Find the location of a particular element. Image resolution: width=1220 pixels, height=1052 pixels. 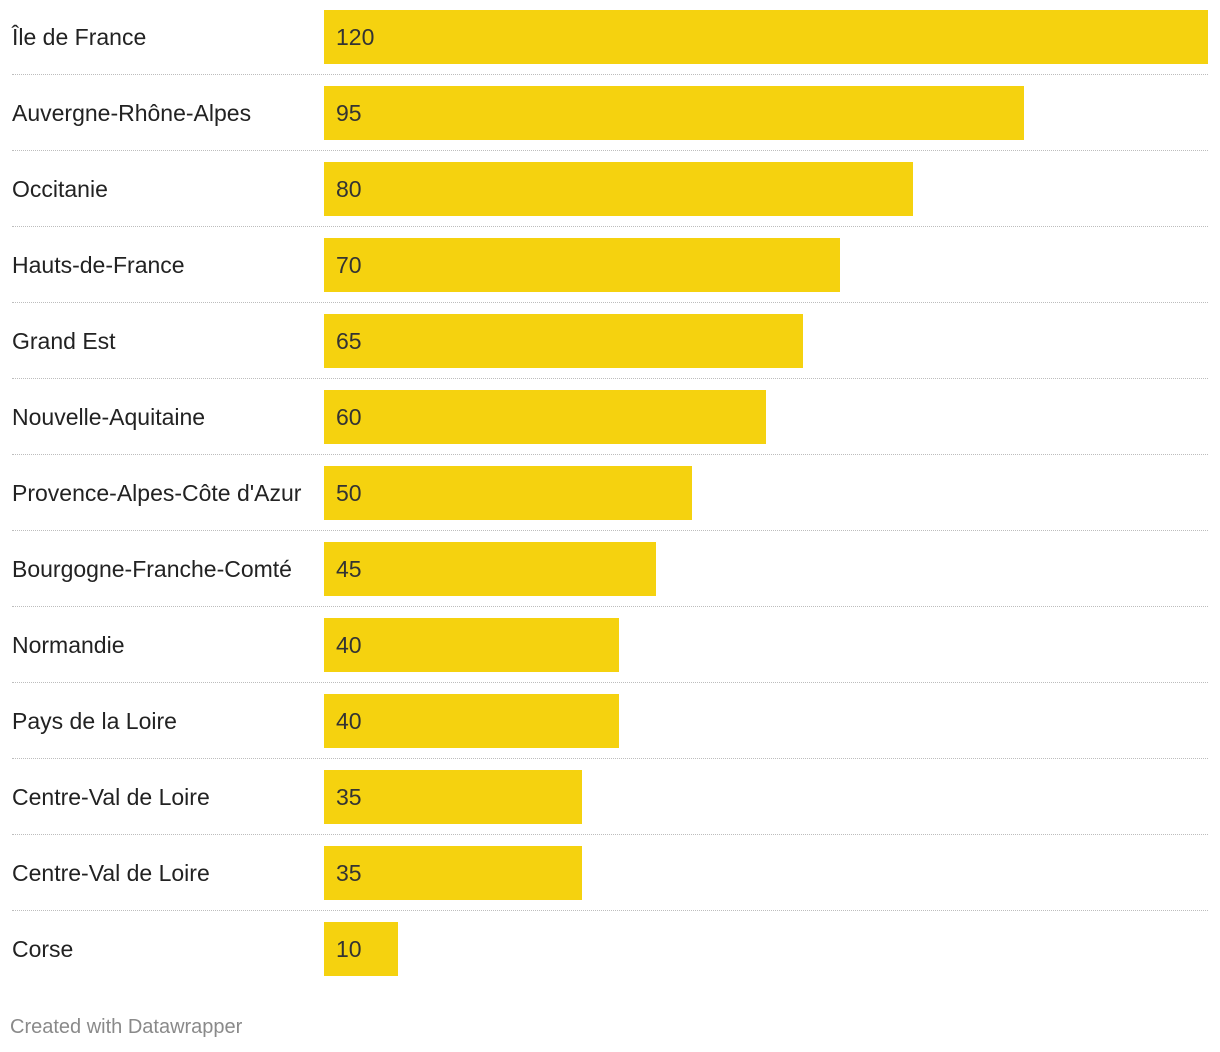

category-label: Pays de la Loire is located at coordinates (94, 721).